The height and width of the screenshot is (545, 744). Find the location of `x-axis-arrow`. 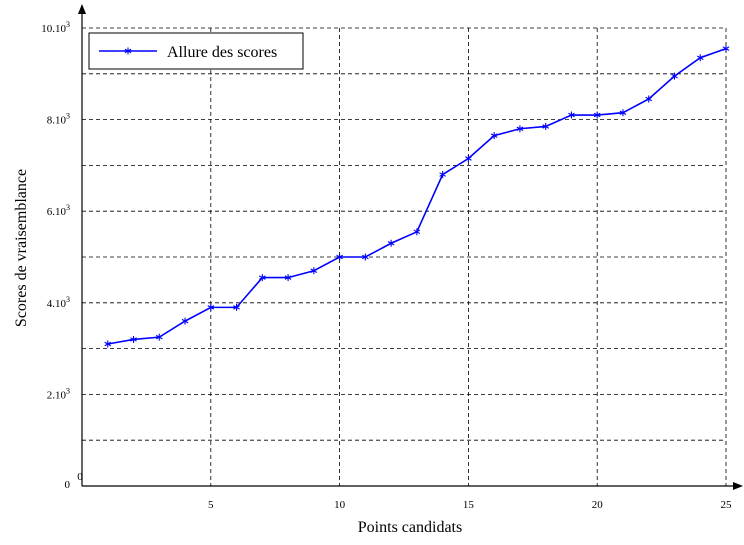

x-axis-arrow is located at coordinates (738, 486).